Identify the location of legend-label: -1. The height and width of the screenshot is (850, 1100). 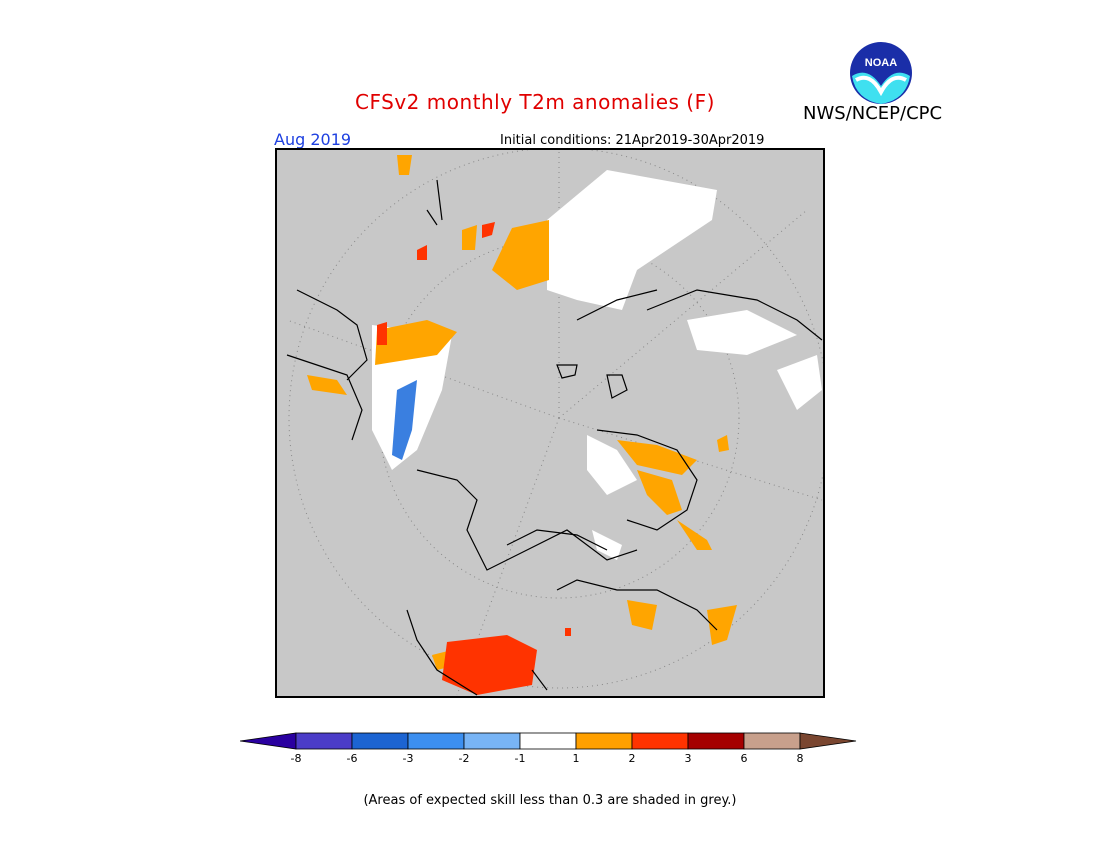
(520, 758).